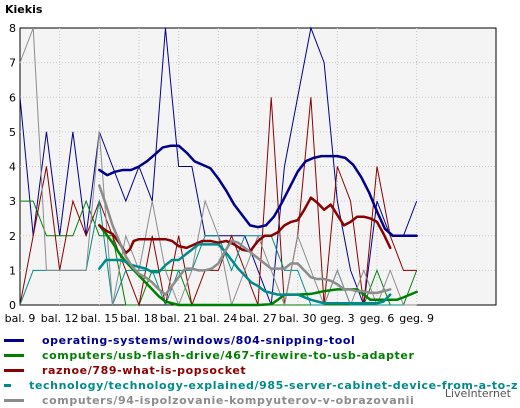 The image size is (520, 408). Describe the element at coordinates (337, 318) in the screenshot. I see `x-tick-label: geg. 3` at that location.